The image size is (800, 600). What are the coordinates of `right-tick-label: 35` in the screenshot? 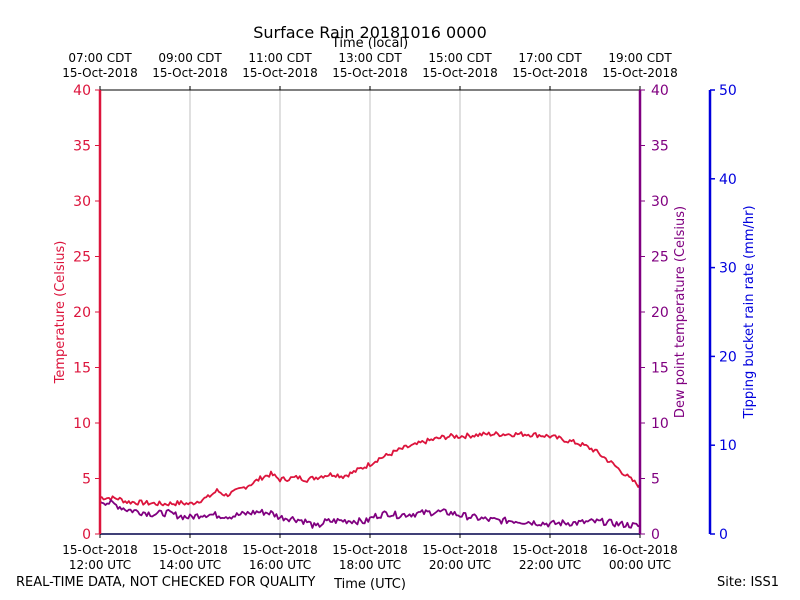 It's located at (660, 147).